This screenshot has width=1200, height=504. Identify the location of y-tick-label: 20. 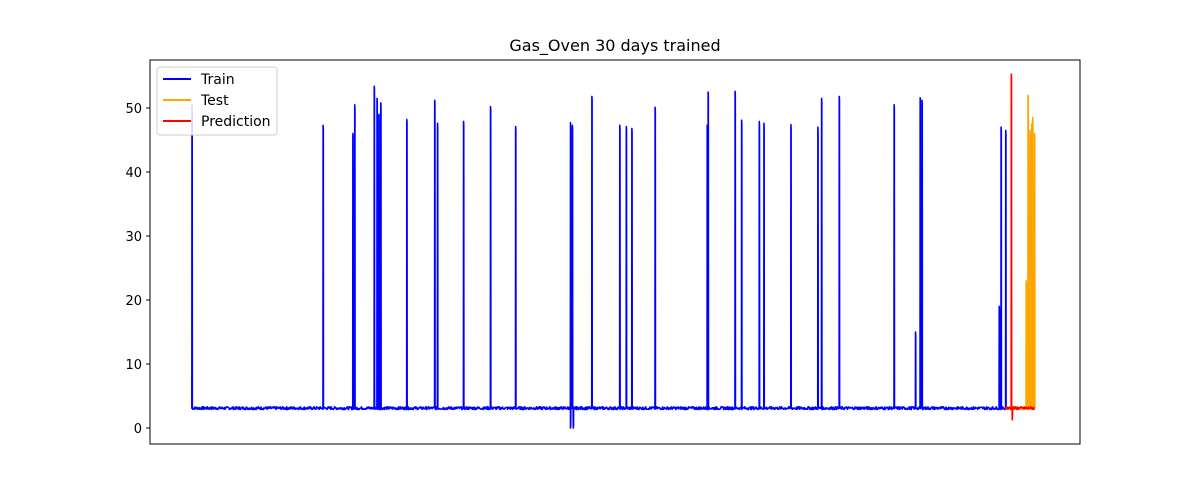
(133, 301).